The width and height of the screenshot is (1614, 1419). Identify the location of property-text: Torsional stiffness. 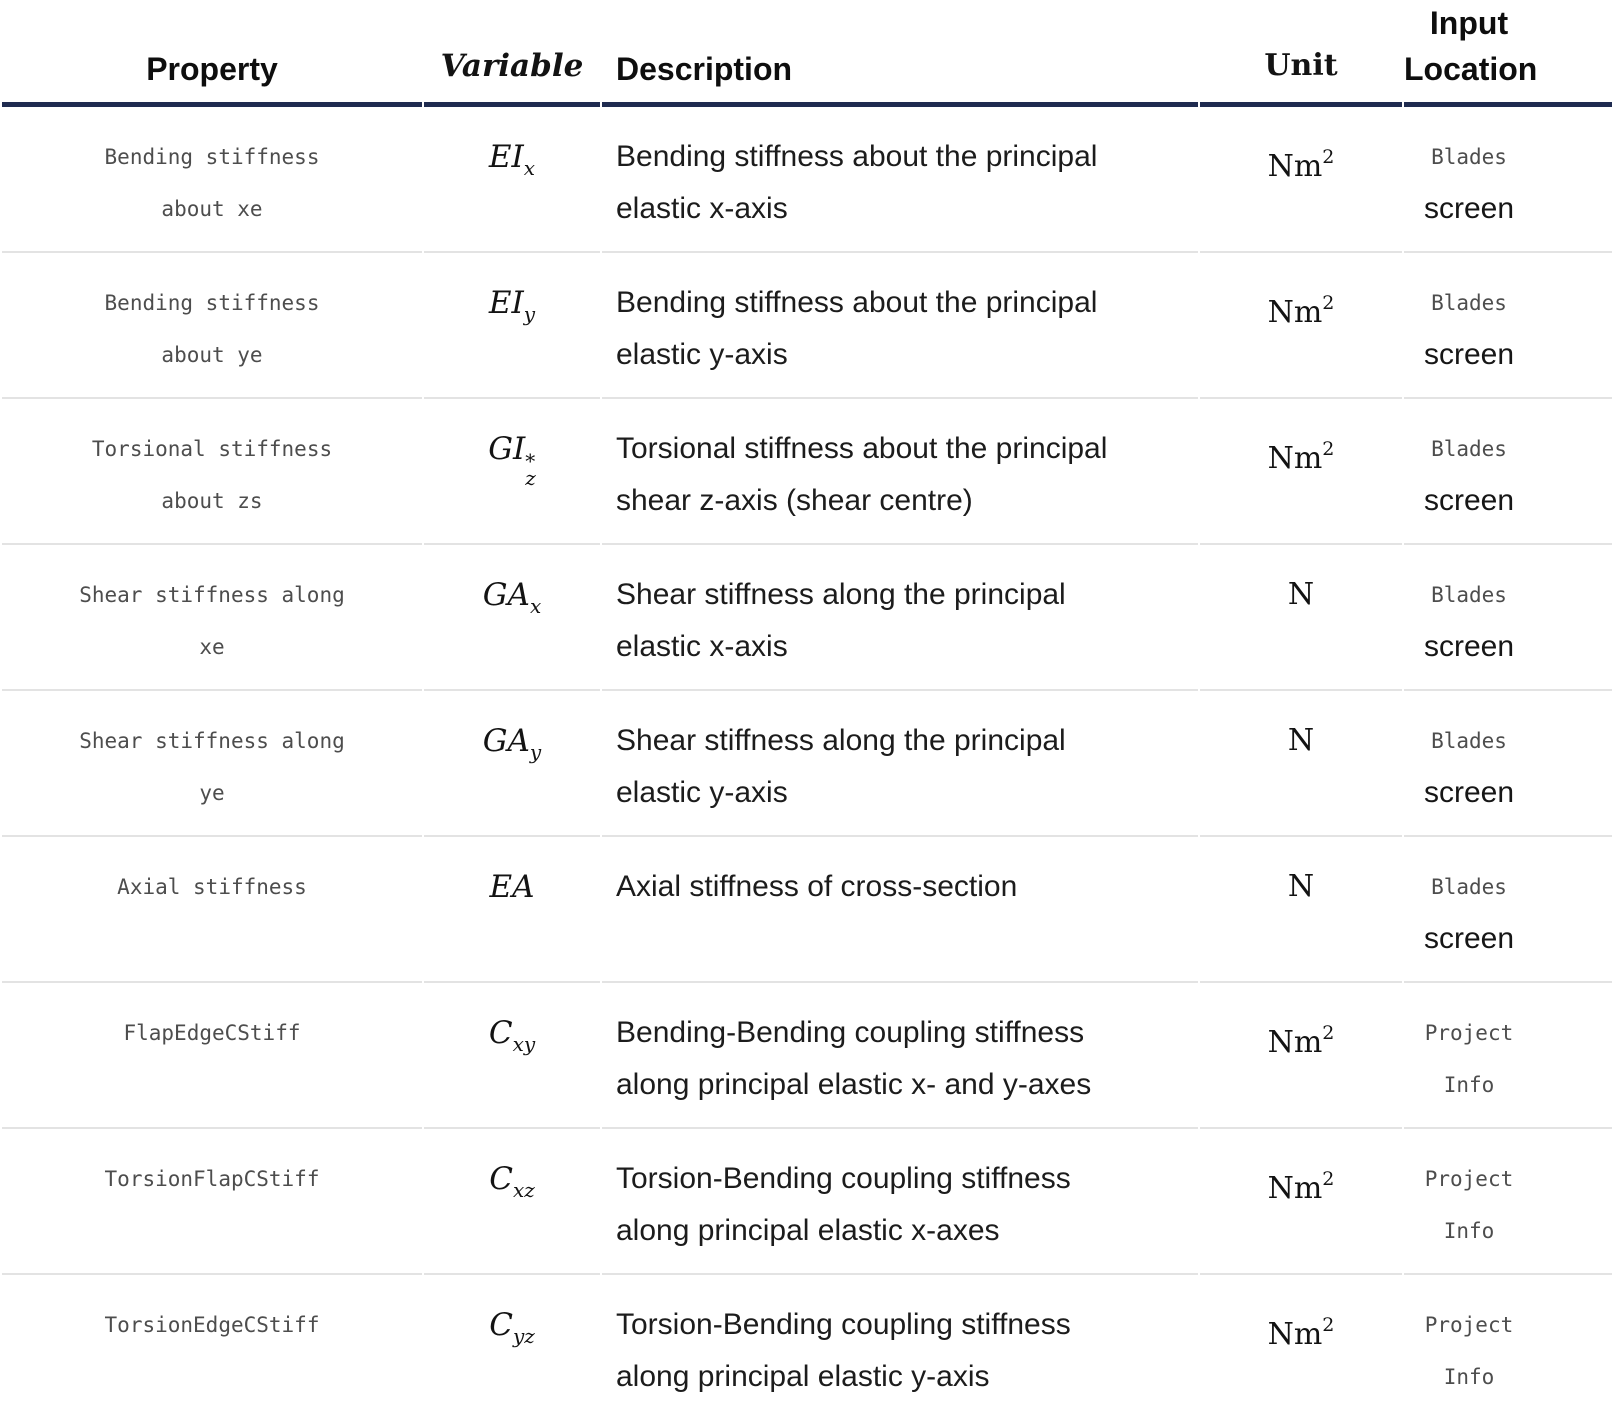
(212, 449).